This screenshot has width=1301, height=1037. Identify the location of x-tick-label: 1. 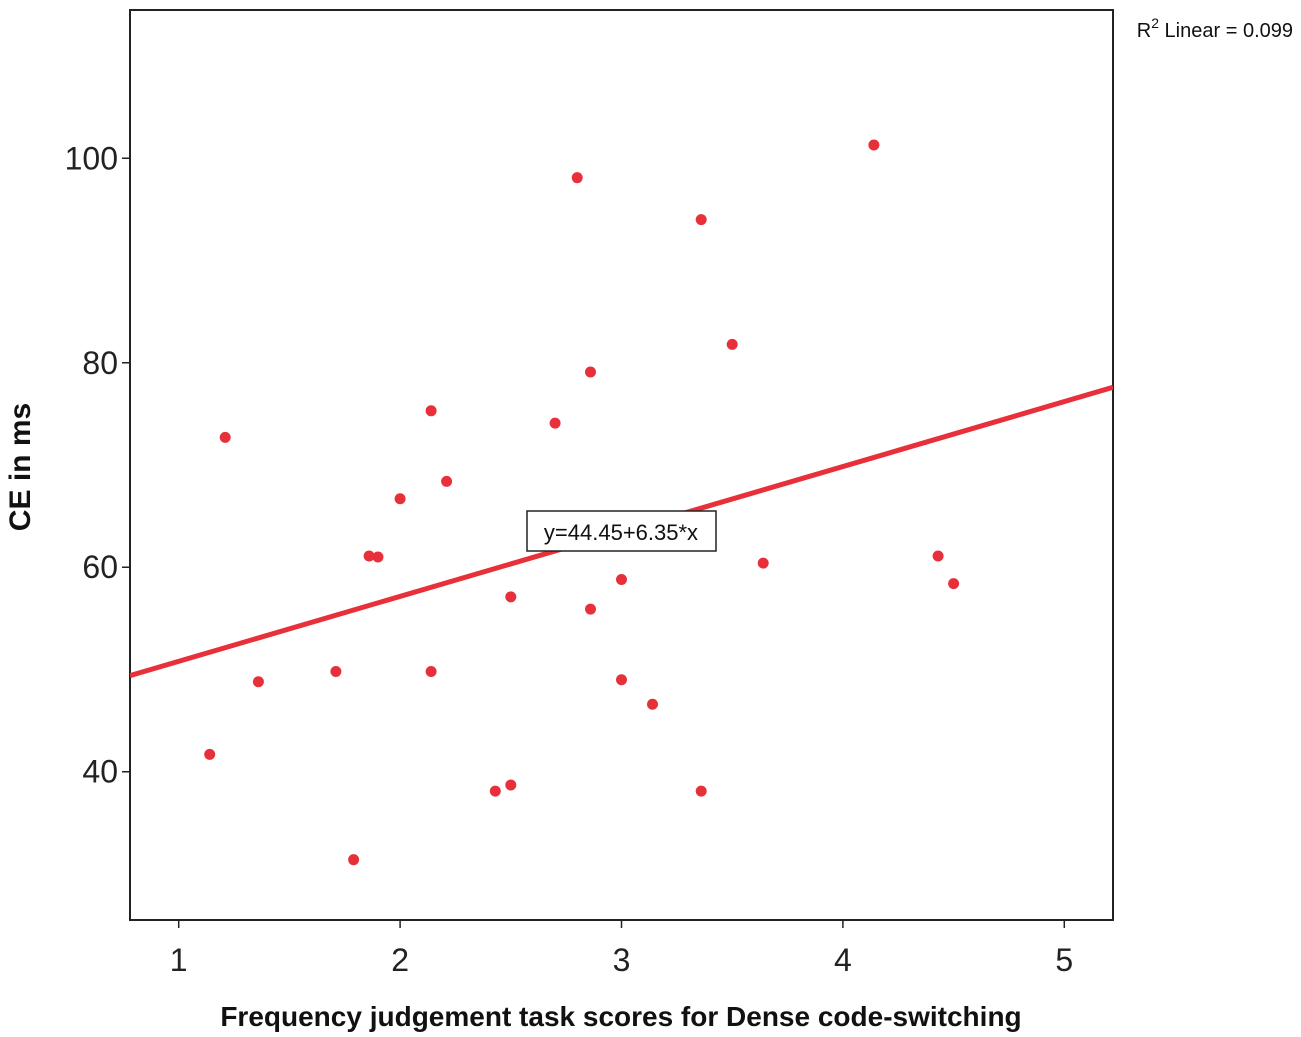
(179, 960).